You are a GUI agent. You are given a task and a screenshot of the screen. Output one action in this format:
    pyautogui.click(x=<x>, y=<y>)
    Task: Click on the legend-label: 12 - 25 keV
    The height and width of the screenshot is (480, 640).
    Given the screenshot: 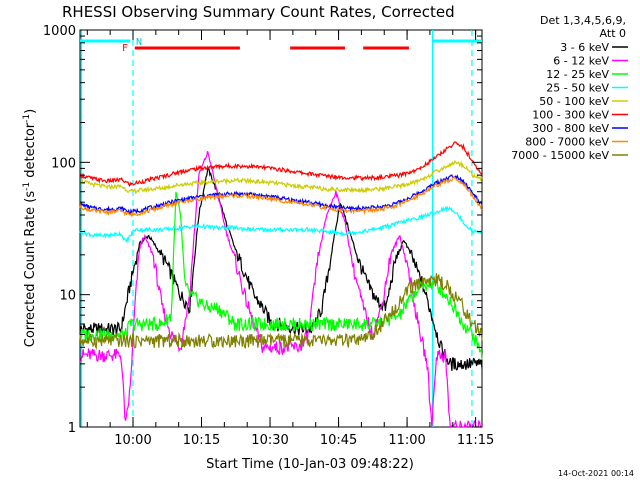 What is the action you would take?
    pyautogui.click(x=577, y=74)
    